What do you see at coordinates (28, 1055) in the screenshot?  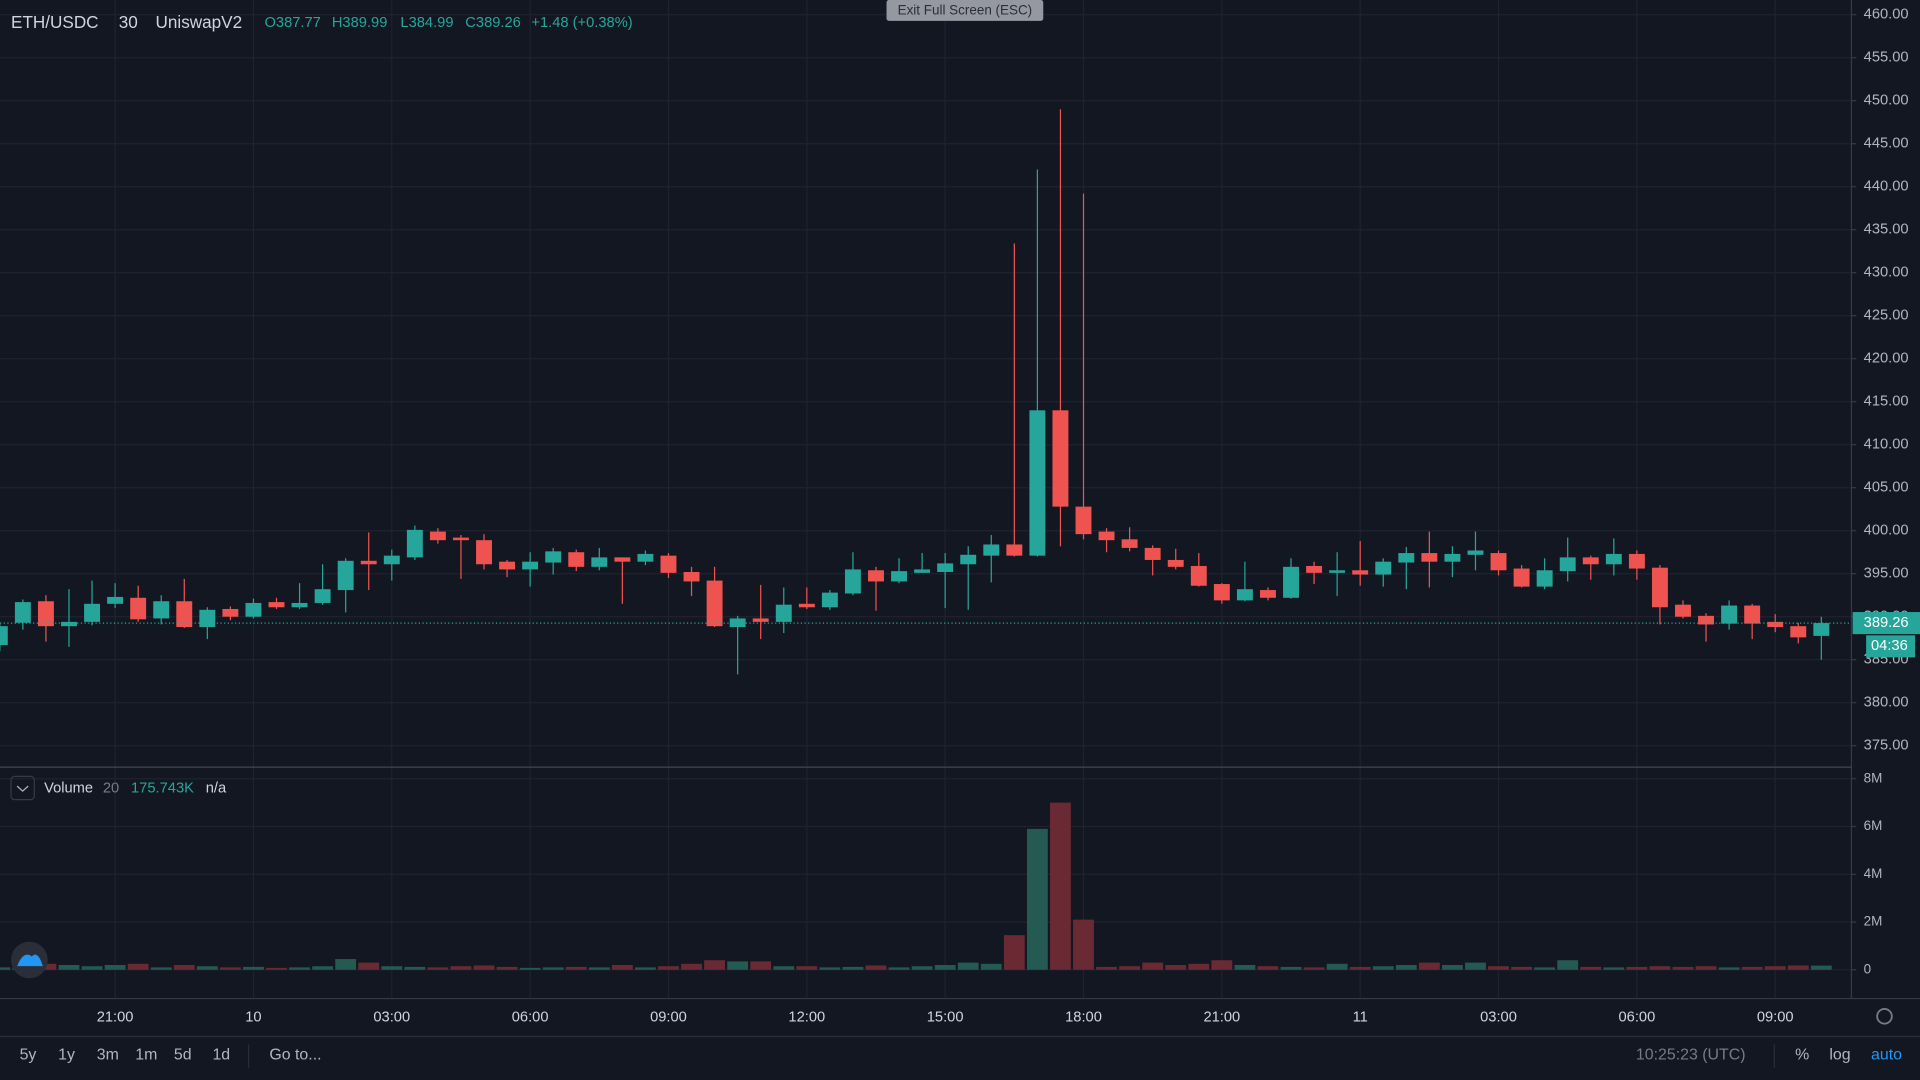 I see `range-button: 5y` at bounding box center [28, 1055].